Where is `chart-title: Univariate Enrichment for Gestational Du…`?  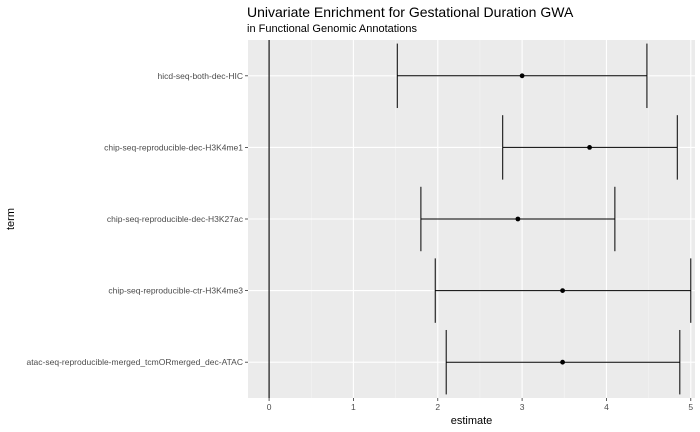
chart-title: Univariate Enrichment for Gestational Du… is located at coordinates (410, 12).